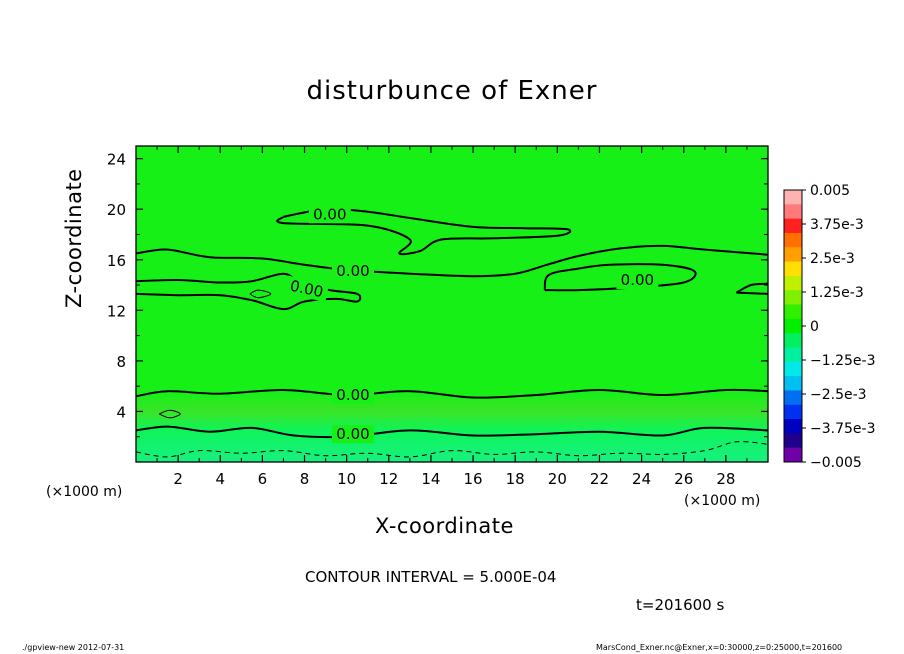 The height and width of the screenshot is (654, 904). Describe the element at coordinates (263, 479) in the screenshot. I see `x-tick-label: 6` at that location.